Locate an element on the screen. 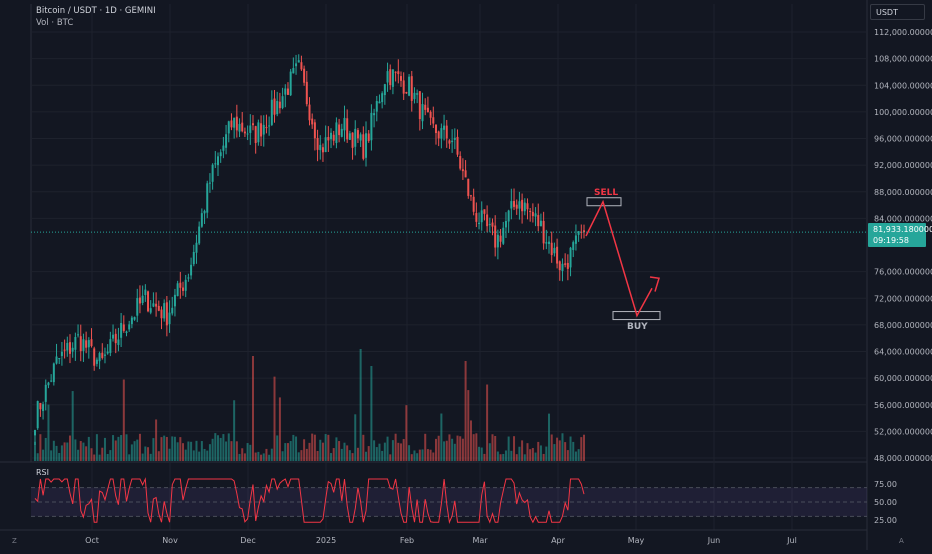 This screenshot has height=554, width=932. price-axis-label: 100,000.000000 is located at coordinates (903, 112).